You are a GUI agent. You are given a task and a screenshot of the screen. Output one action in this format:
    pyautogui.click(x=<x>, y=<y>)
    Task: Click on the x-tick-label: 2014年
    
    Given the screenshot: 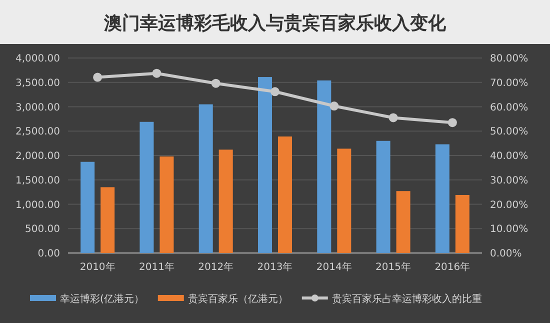 What is the action you would take?
    pyautogui.click(x=334, y=267)
    